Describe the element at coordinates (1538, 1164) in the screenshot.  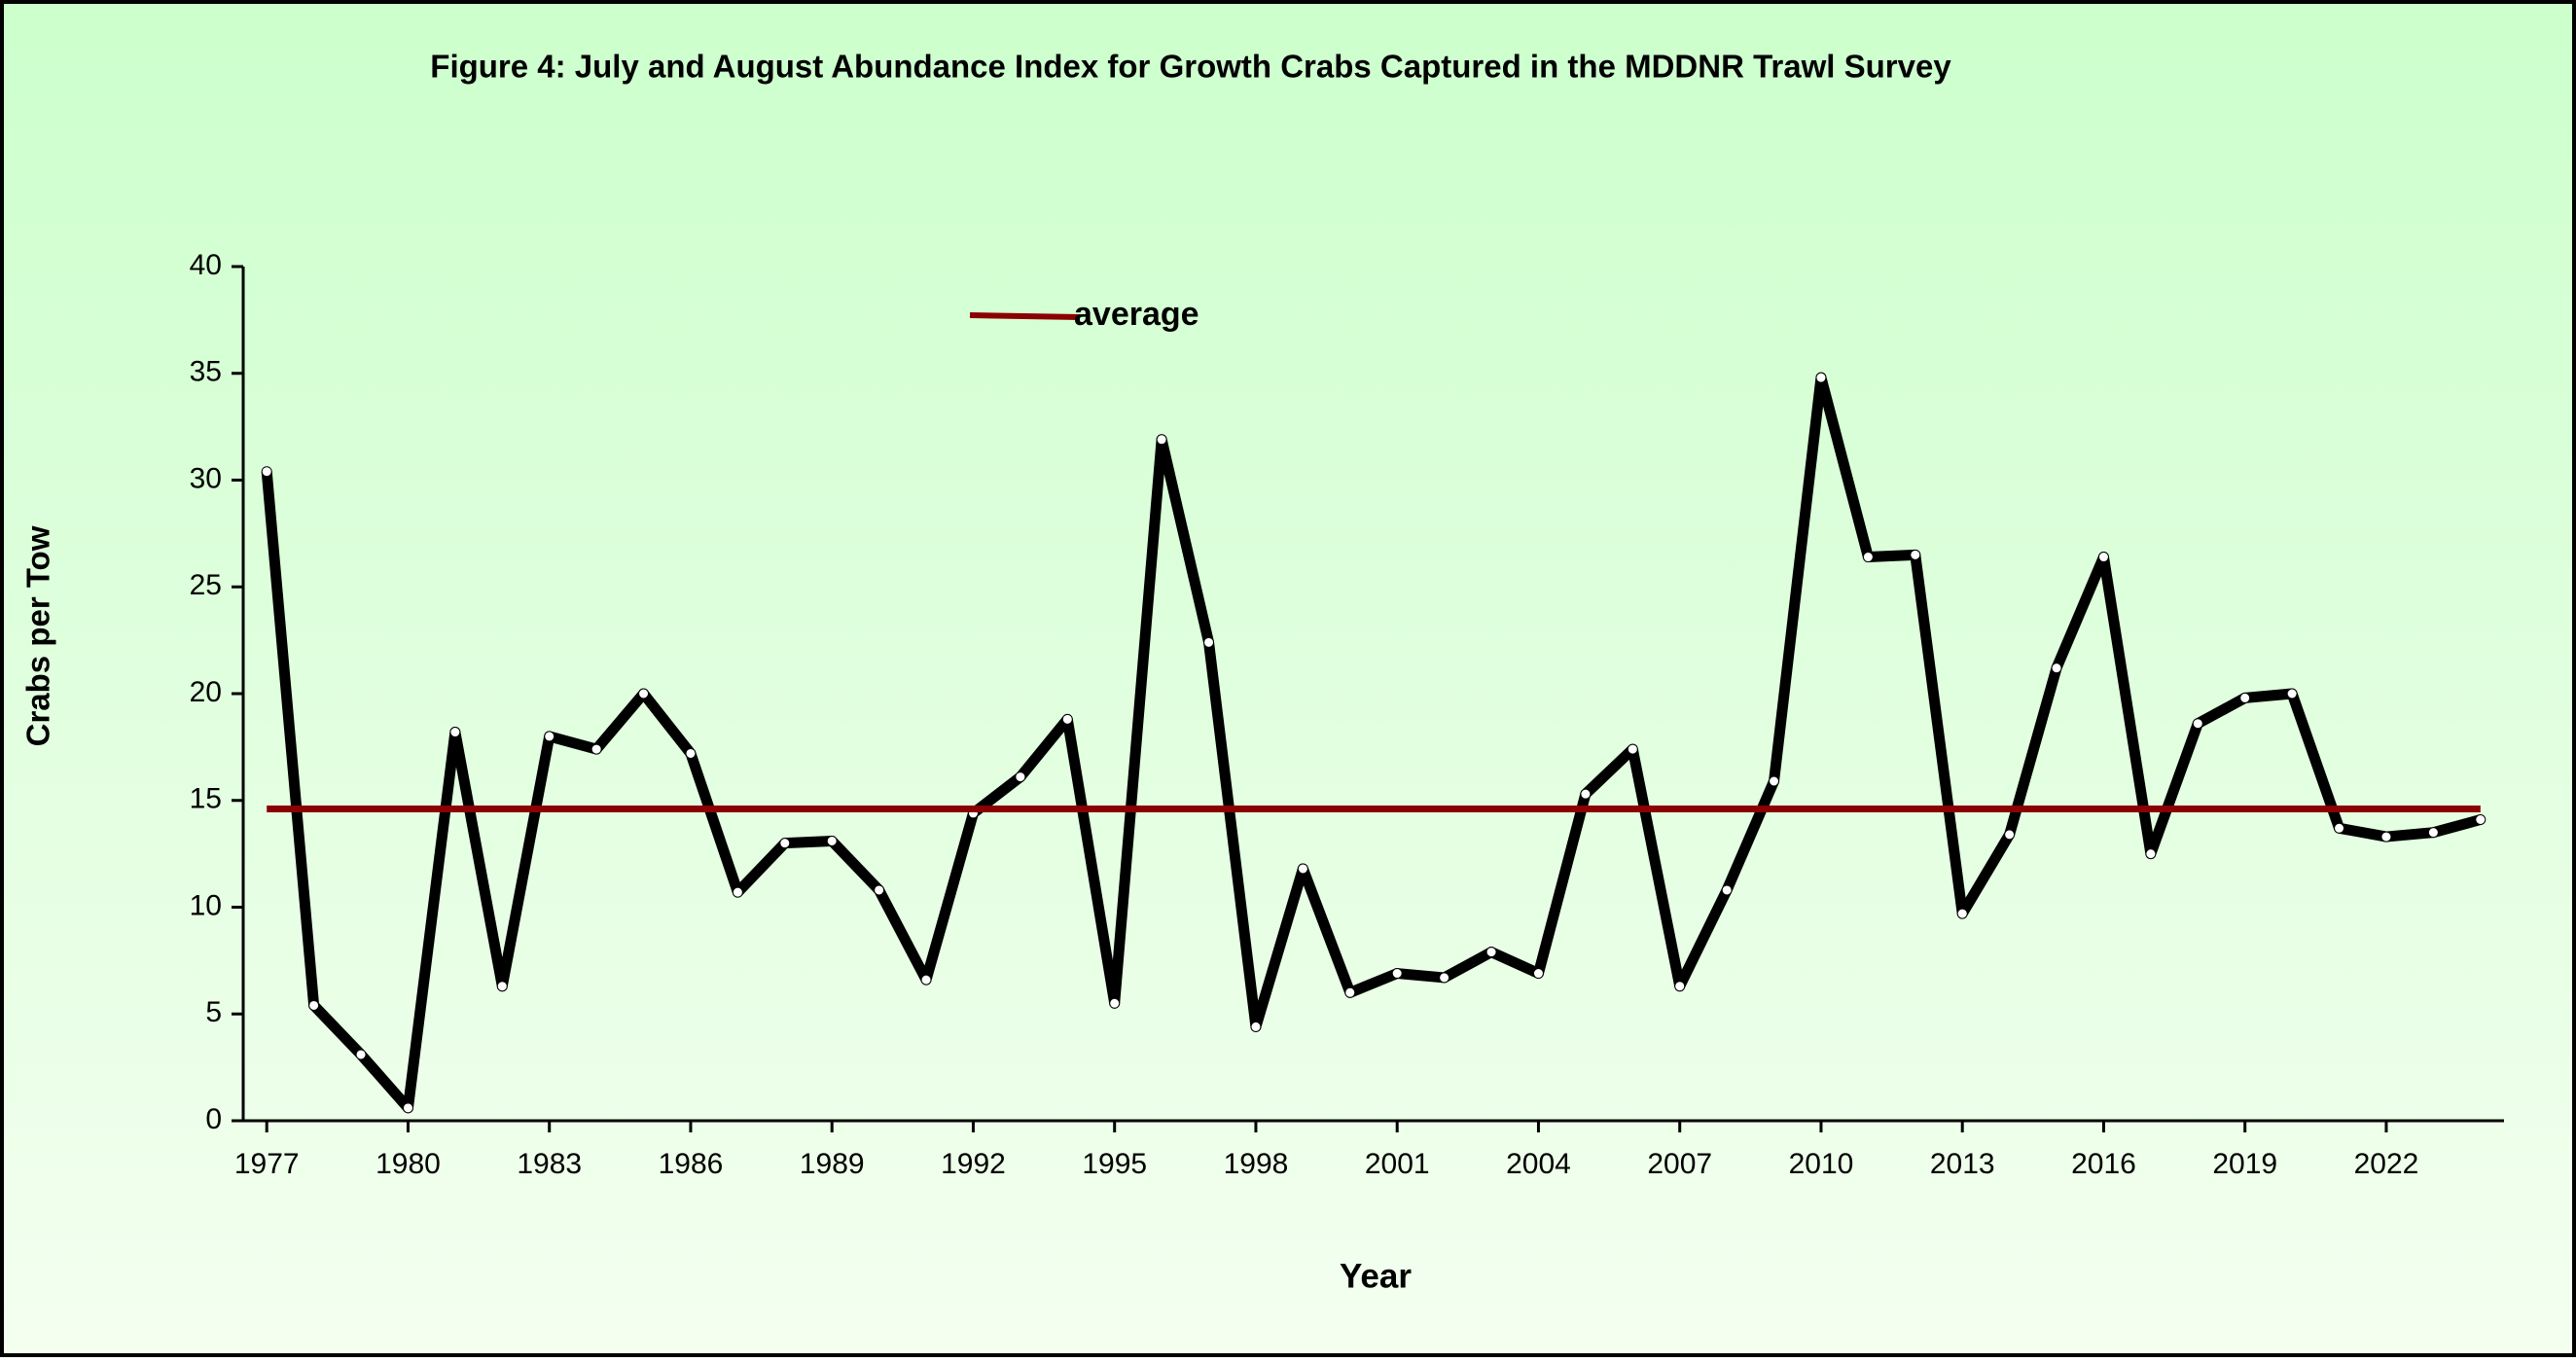
I see `x-tick-label: 2004` at that location.